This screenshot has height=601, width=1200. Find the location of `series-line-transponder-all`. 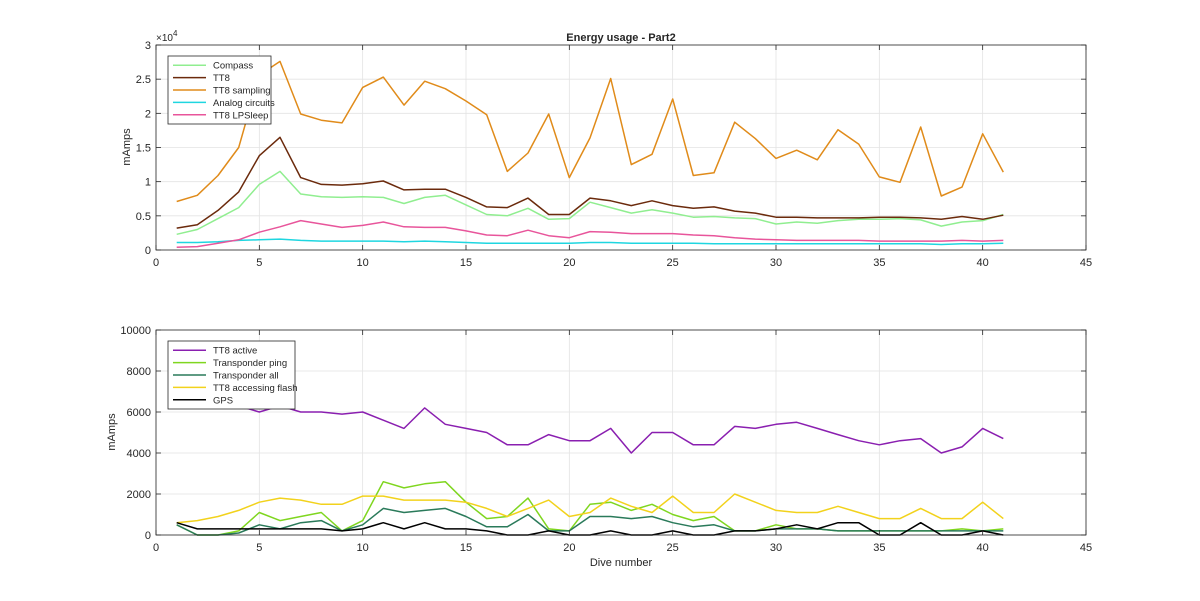

series-line-transponder-all is located at coordinates (590, 521).